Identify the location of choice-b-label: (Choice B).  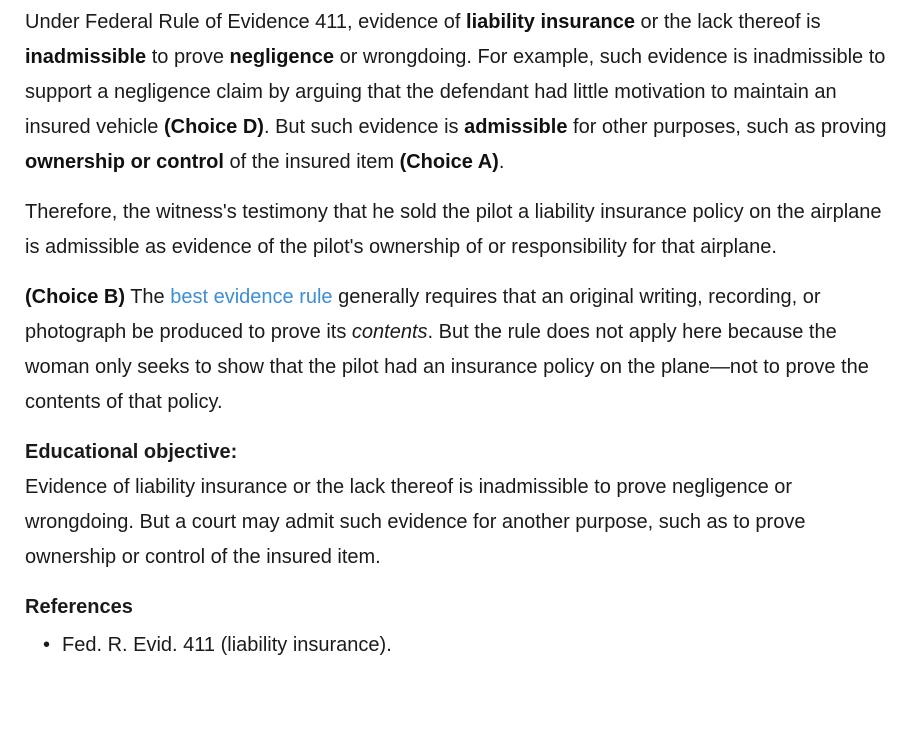
(75, 297).